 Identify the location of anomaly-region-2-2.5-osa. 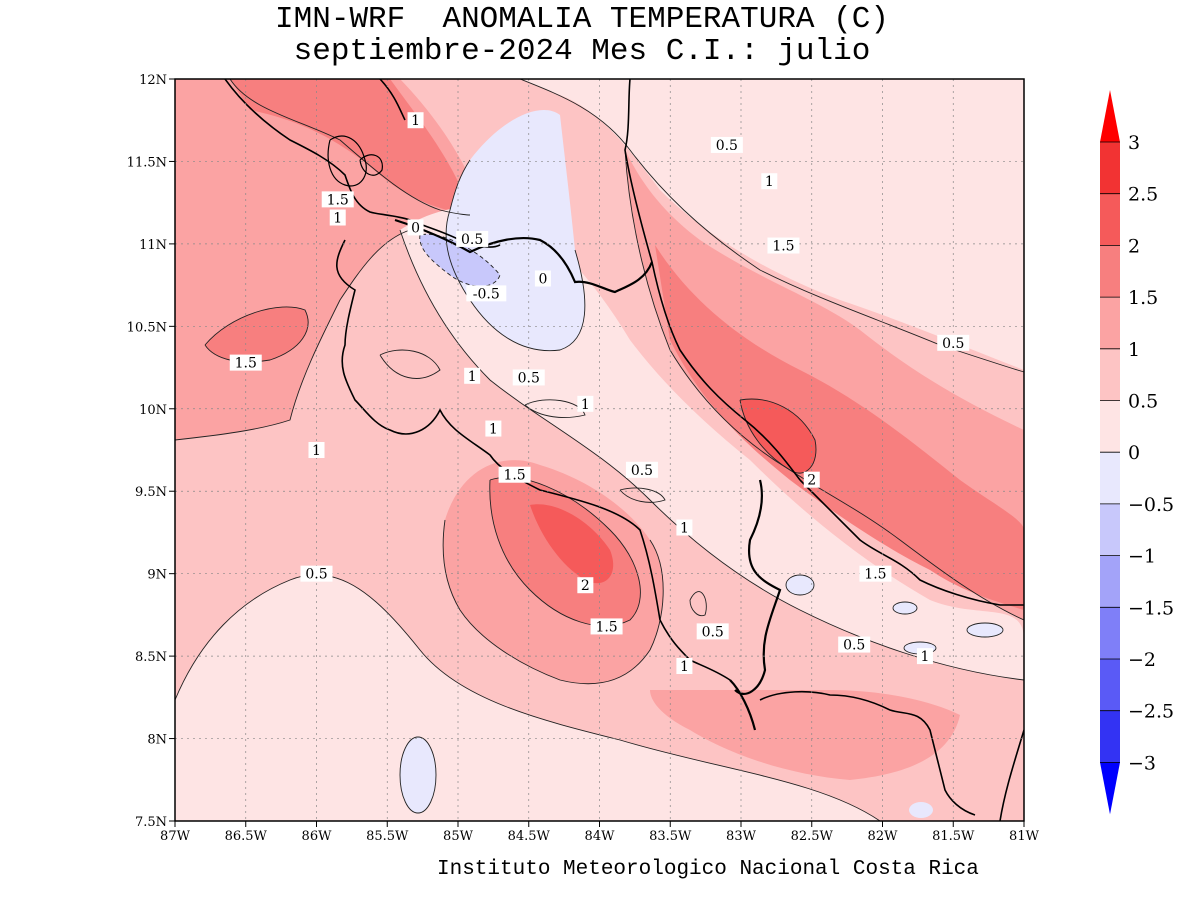
(572, 544).